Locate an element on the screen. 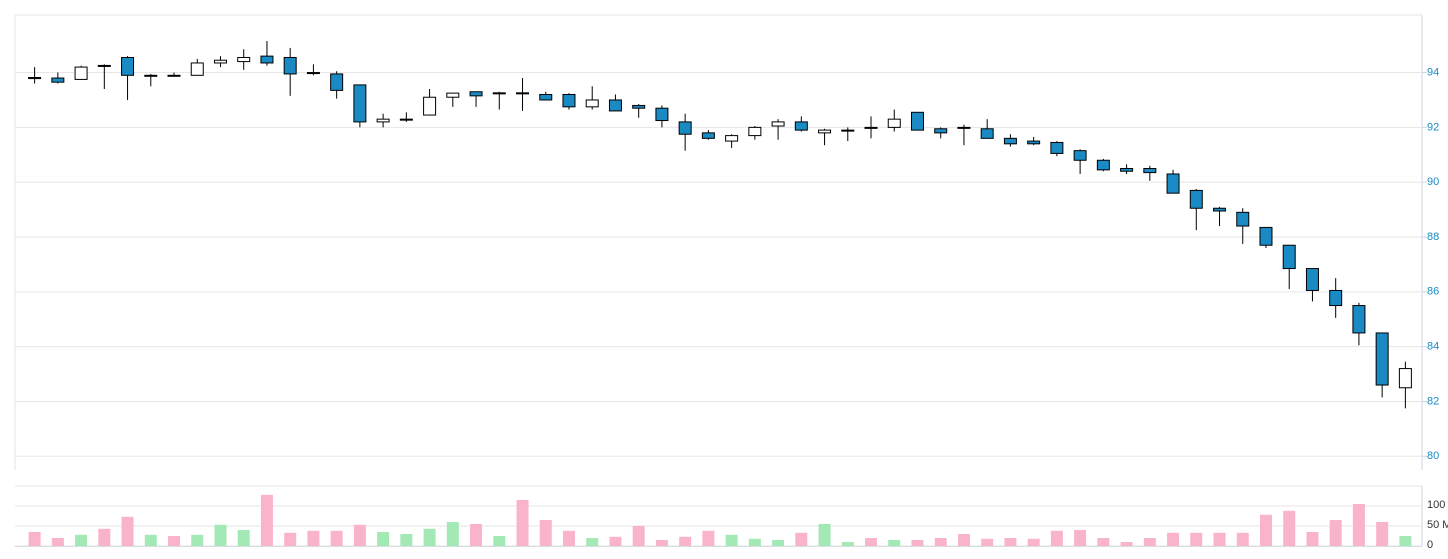 The height and width of the screenshot is (559, 1448). y-tick-label: 94 is located at coordinates (1433, 72).